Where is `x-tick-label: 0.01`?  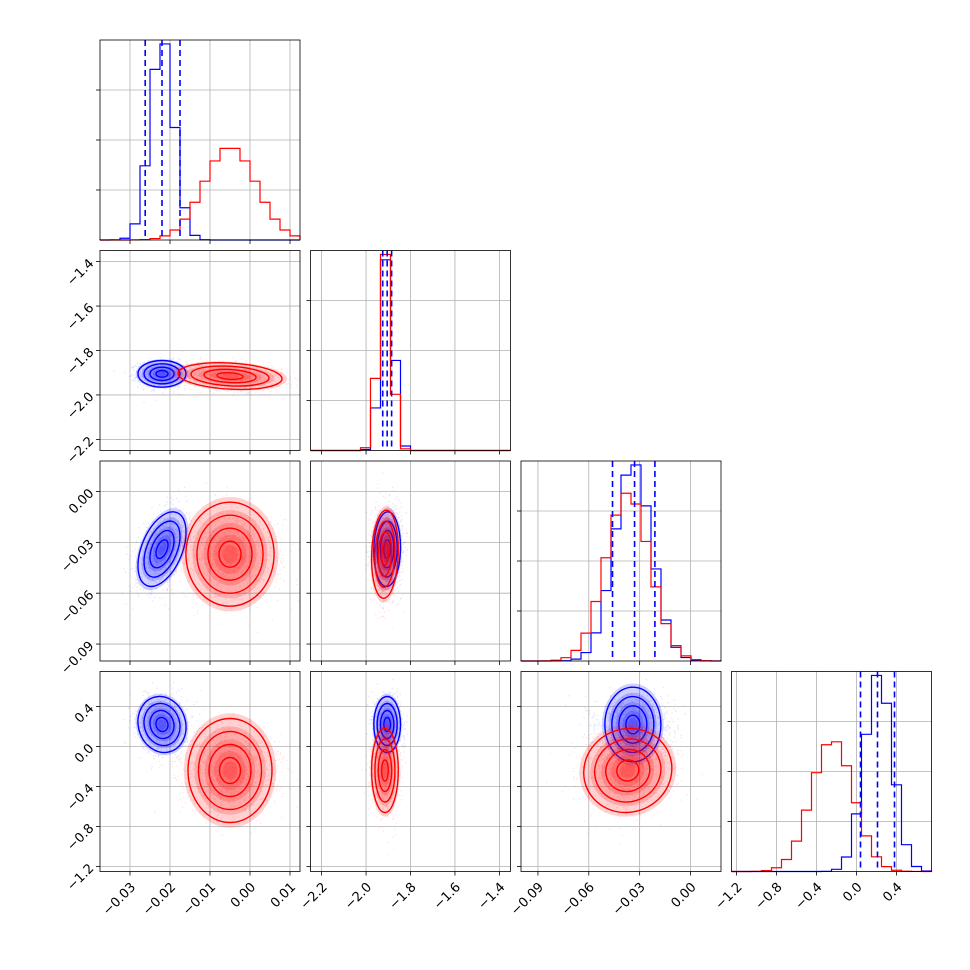 x-tick-label: 0.01 is located at coordinates (283, 895).